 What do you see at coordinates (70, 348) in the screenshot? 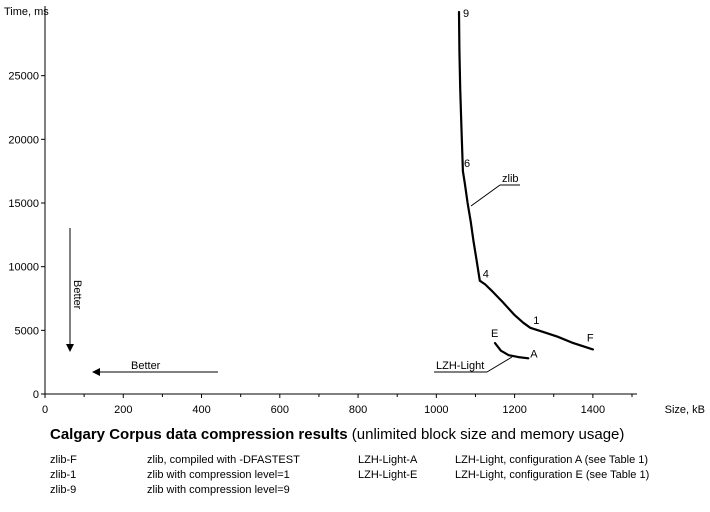
I see `better-arrowhead-down` at bounding box center [70, 348].